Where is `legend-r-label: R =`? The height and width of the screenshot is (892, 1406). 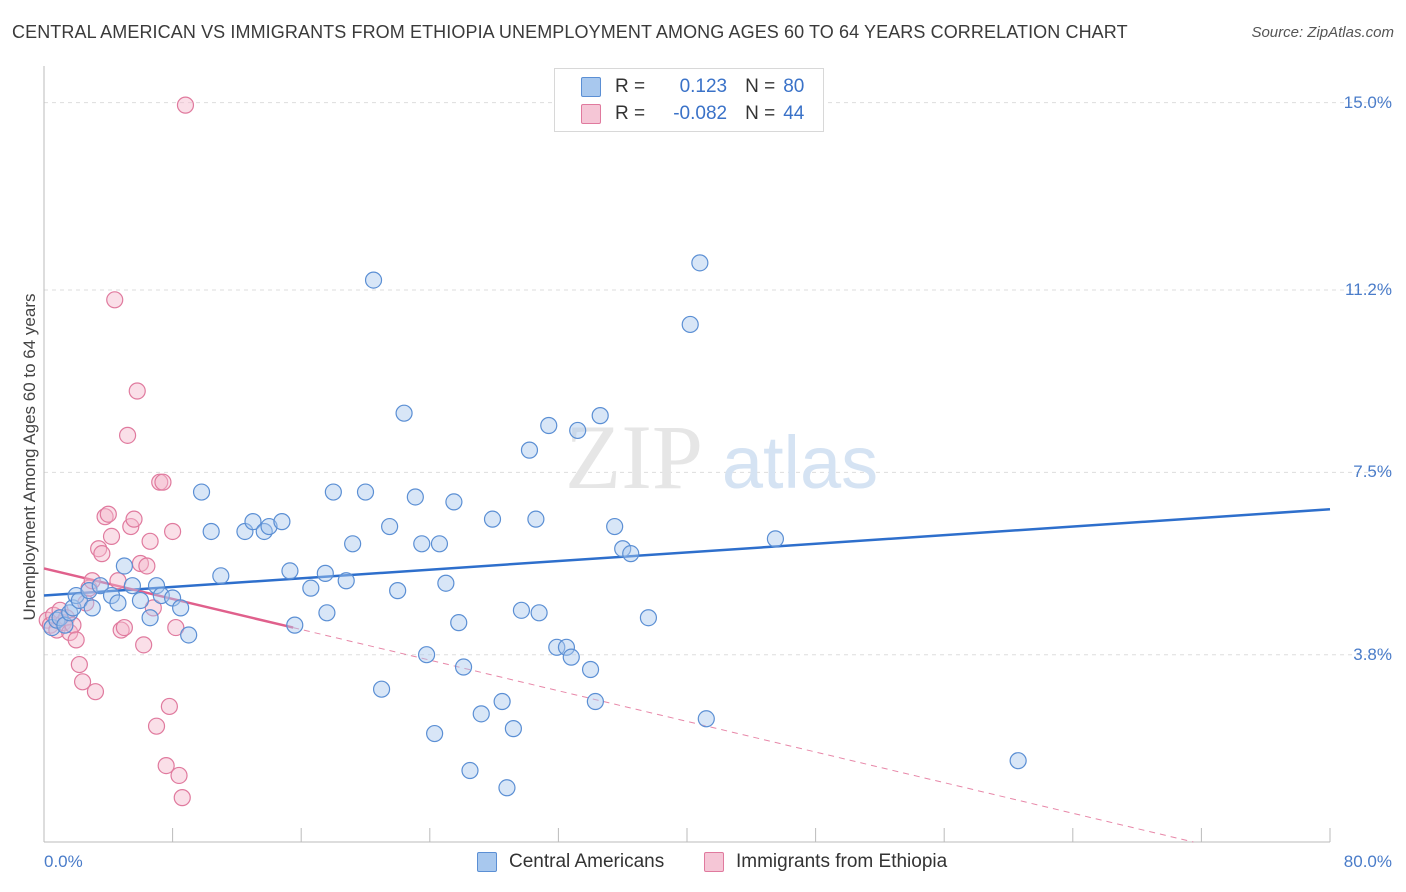 legend-r-label: R = is located at coordinates (630, 86).